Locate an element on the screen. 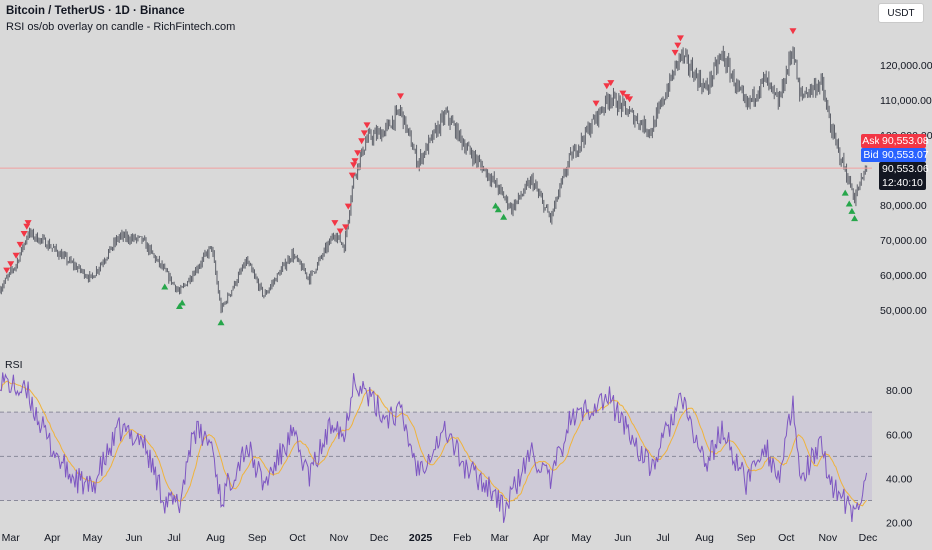 The height and width of the screenshot is (550, 932). time-tick-label: Feb is located at coordinates (462, 538).